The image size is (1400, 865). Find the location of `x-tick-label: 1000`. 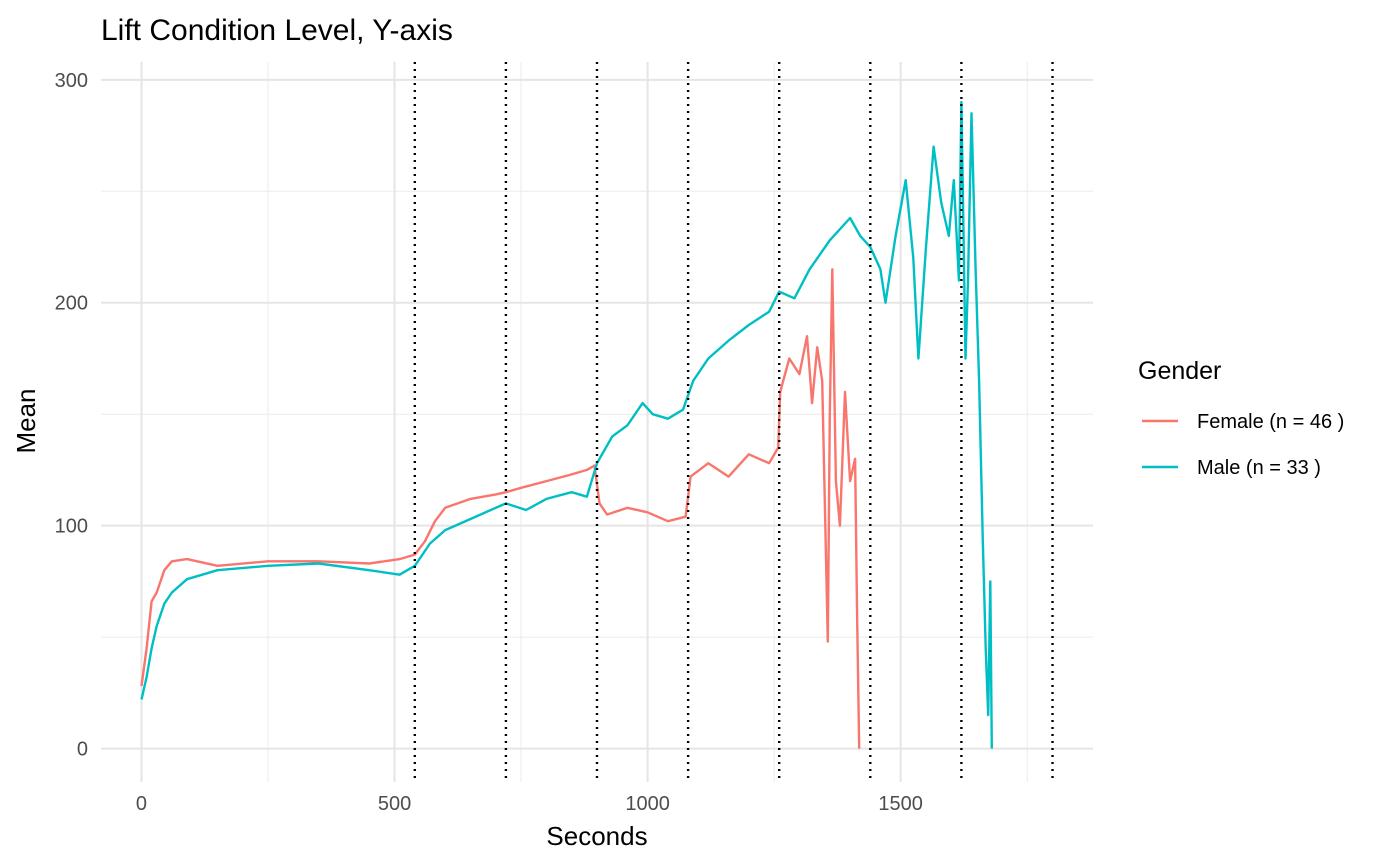

x-tick-label: 1000 is located at coordinates (647, 804).